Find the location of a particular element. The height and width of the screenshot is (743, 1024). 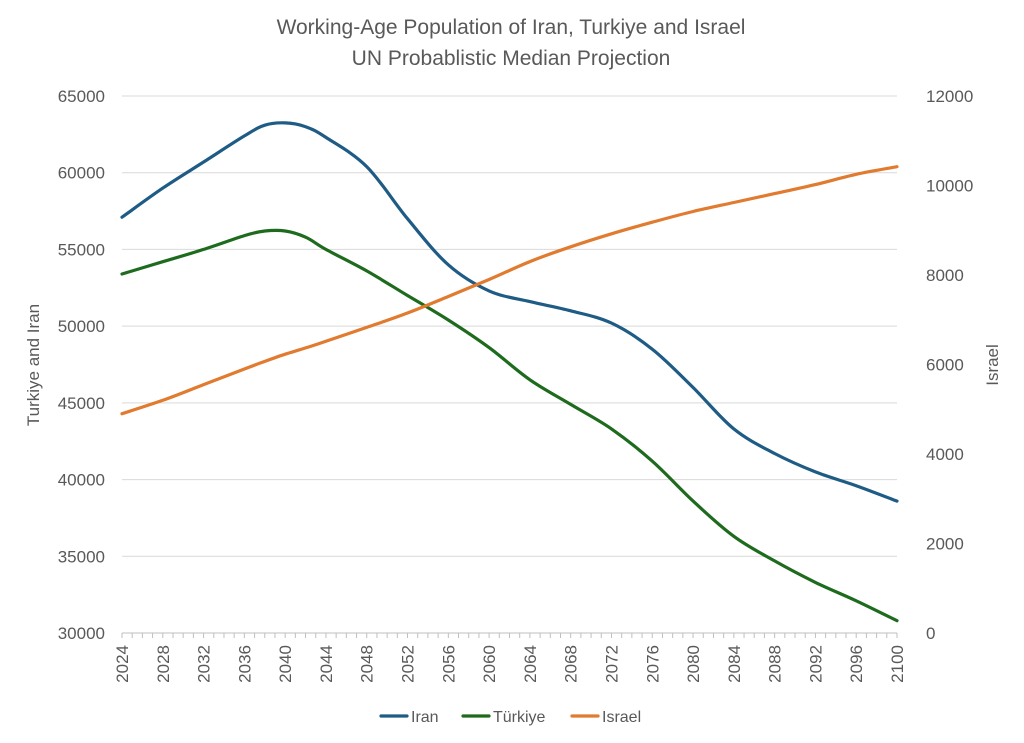

right-tick-label: 4000 is located at coordinates (945, 454).